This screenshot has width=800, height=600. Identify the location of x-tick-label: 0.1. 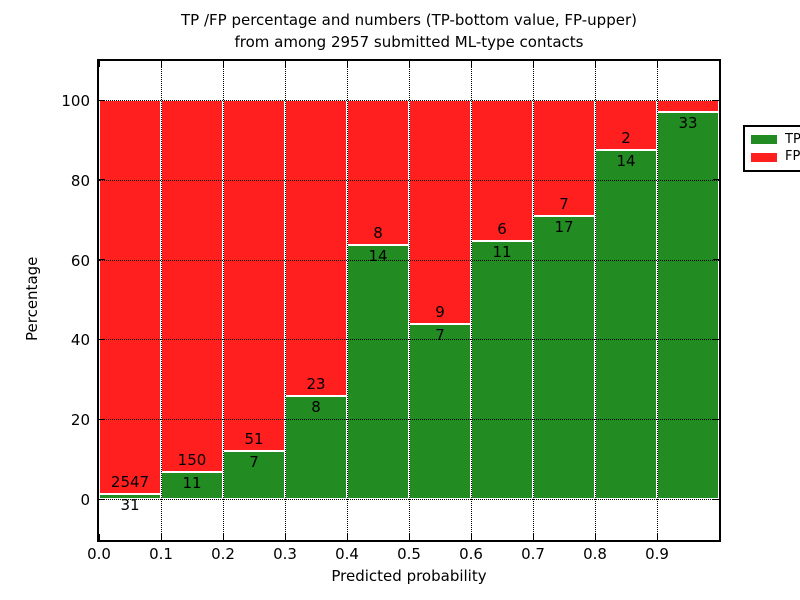
(161, 554).